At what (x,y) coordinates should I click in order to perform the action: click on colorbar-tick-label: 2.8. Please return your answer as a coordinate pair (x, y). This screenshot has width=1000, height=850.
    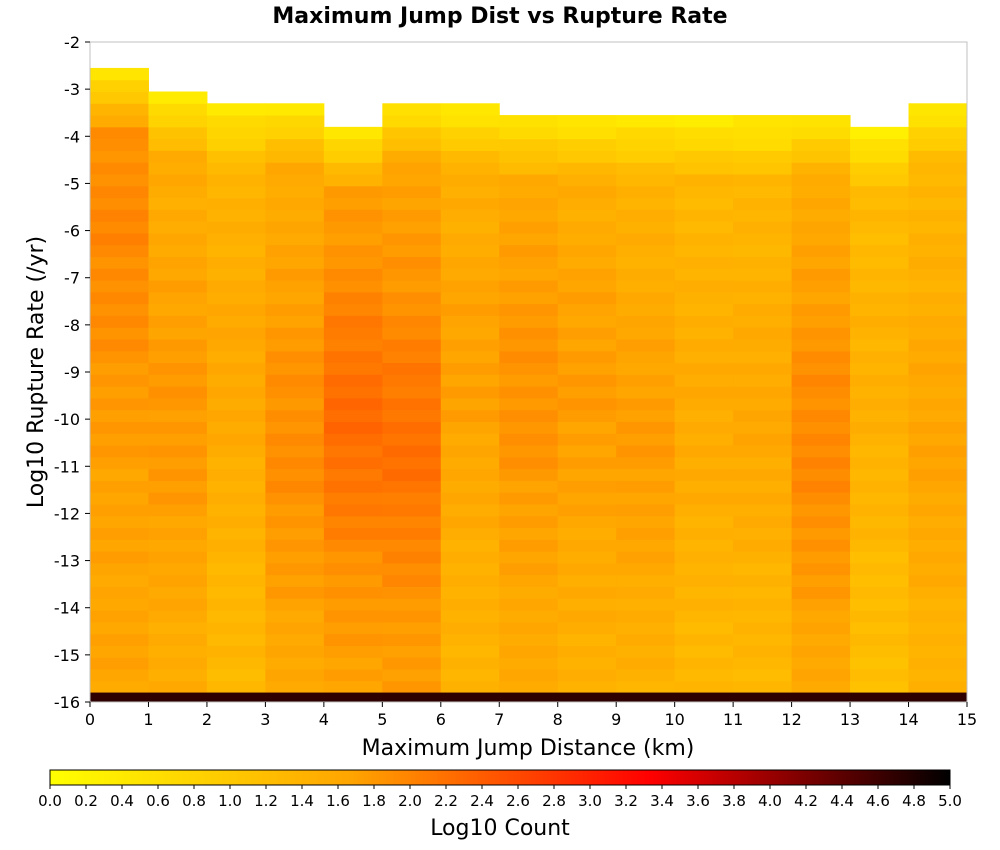
    Looking at the image, I should click on (554, 801).